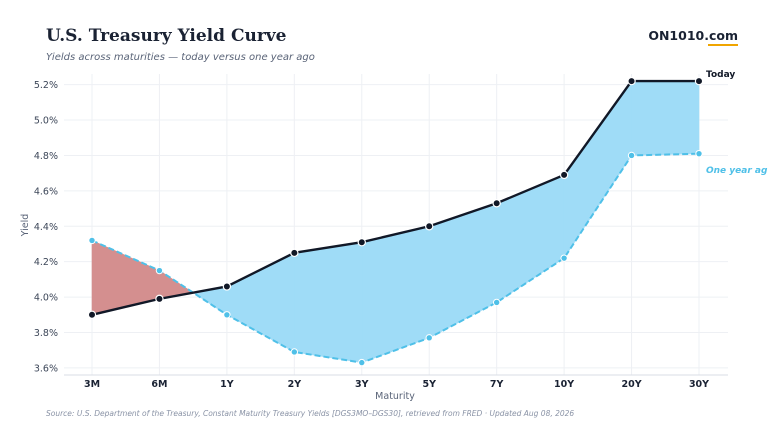 The height and width of the screenshot is (432, 768). What do you see at coordinates (699, 384) in the screenshot?
I see `x-tick-label: 30Y` at bounding box center [699, 384].